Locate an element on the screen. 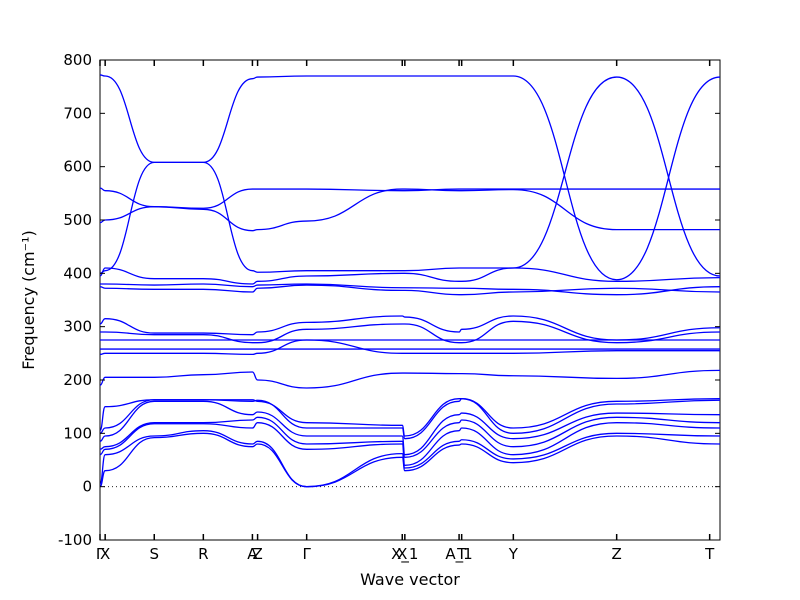  x-tick-label: A is located at coordinates (252, 554).